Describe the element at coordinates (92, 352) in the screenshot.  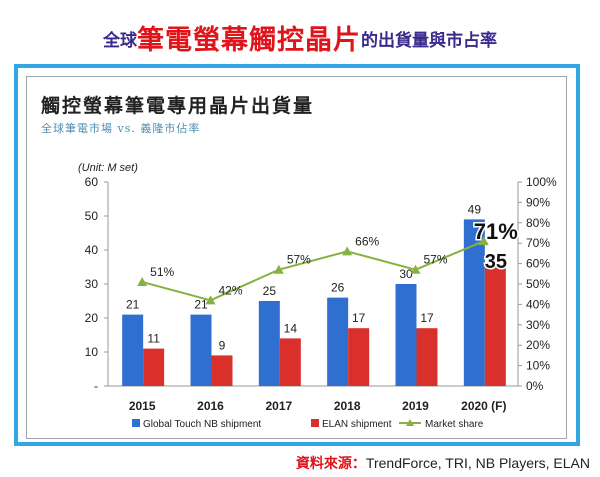
I see `y-left-tick-label: 10` at that location.